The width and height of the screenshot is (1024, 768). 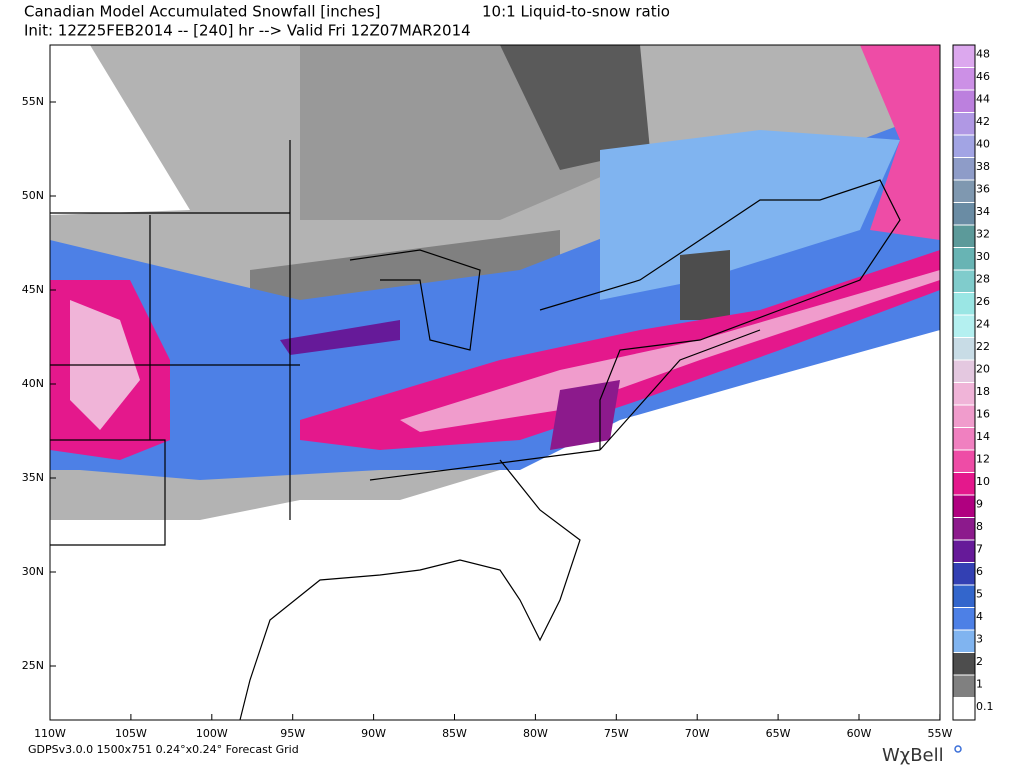 I want to click on colorbar-label: 34, so click(x=983, y=211).